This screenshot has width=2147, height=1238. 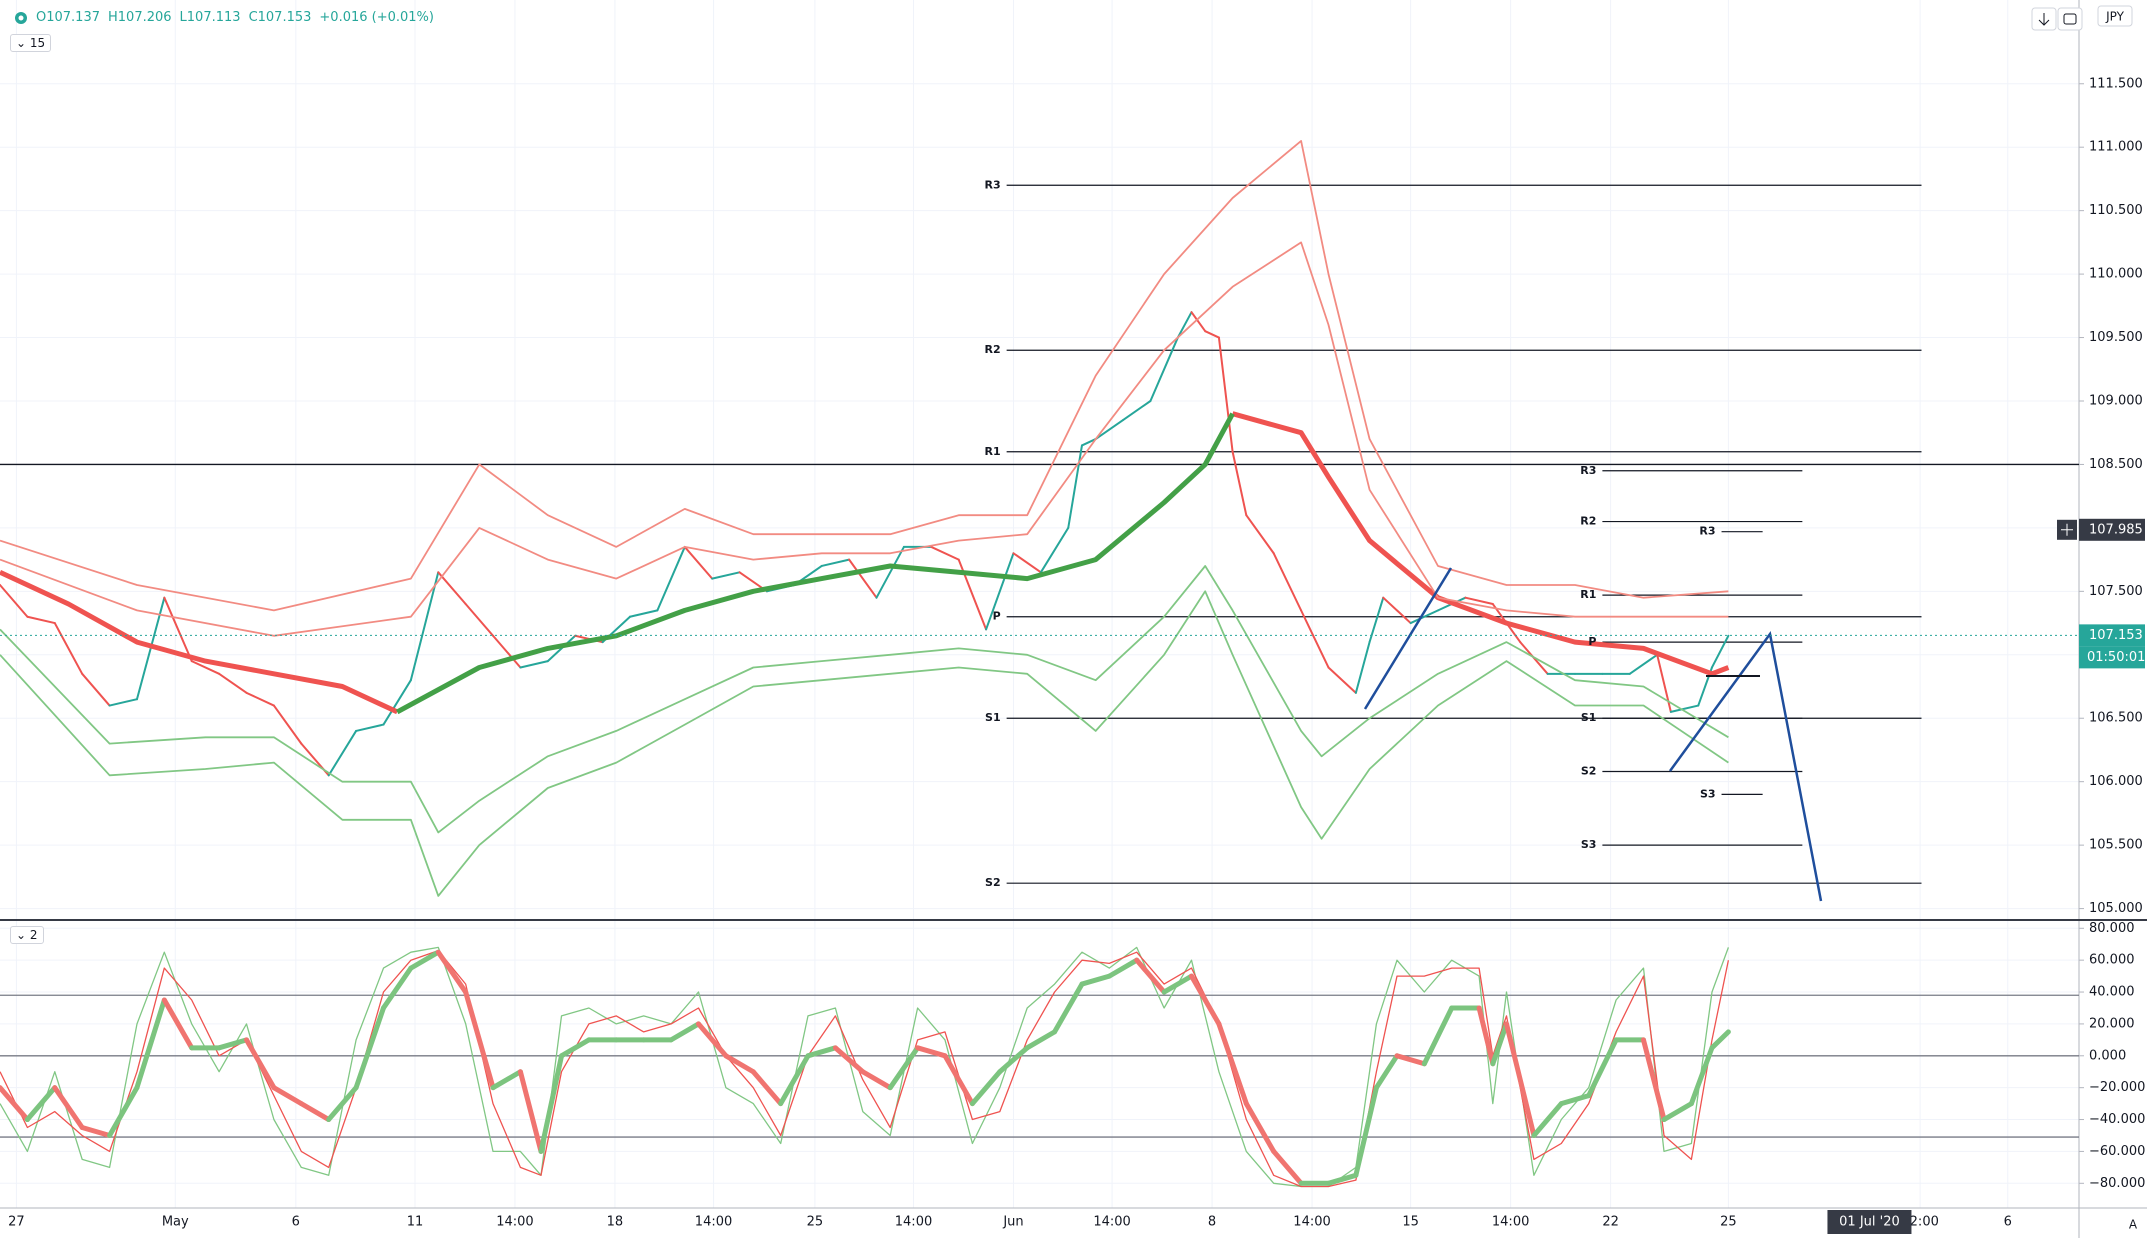 What do you see at coordinates (1212, 1222) in the screenshot?
I see `x-tick-label: 8` at bounding box center [1212, 1222].